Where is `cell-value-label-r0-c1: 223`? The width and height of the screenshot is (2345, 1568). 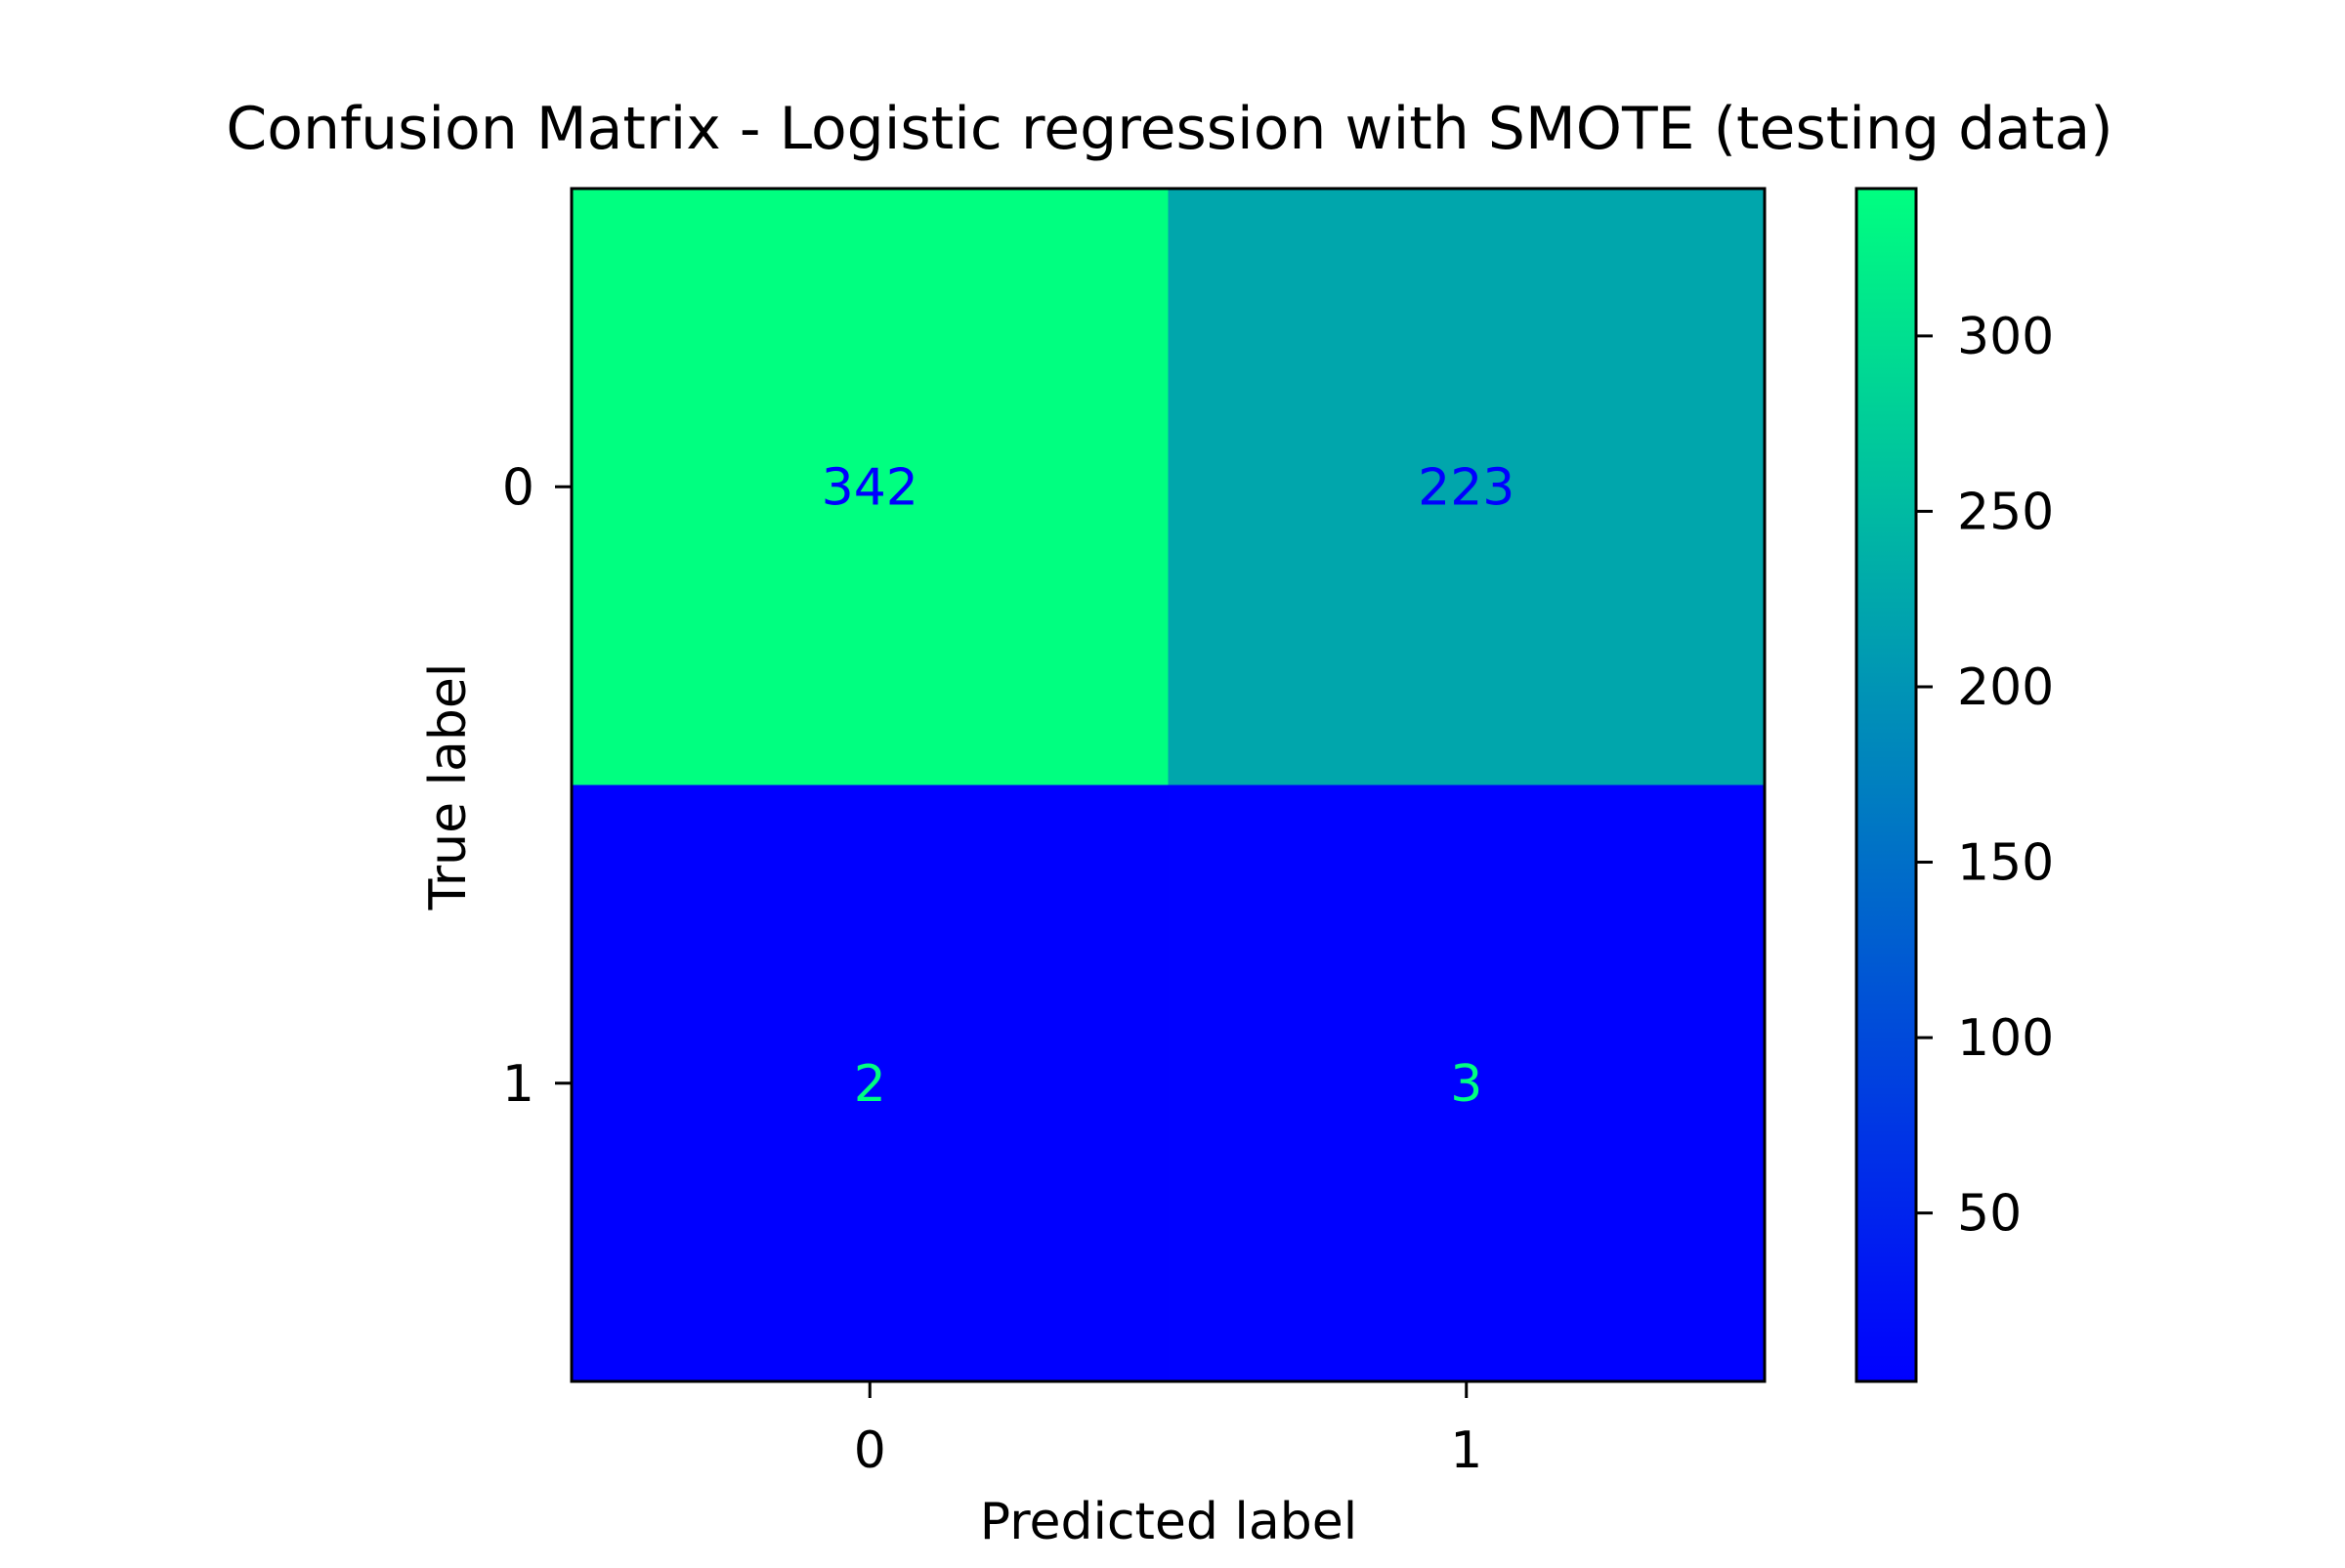
cell-value-label-r0-c1: 223 is located at coordinates (1466, 487).